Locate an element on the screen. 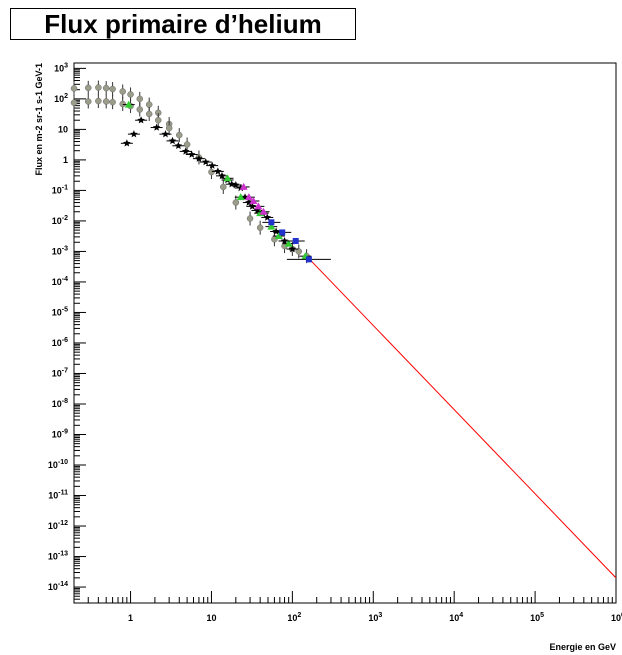 The height and width of the screenshot is (655, 622). chart-title: Flux primaire d’helium is located at coordinates (183, 23).